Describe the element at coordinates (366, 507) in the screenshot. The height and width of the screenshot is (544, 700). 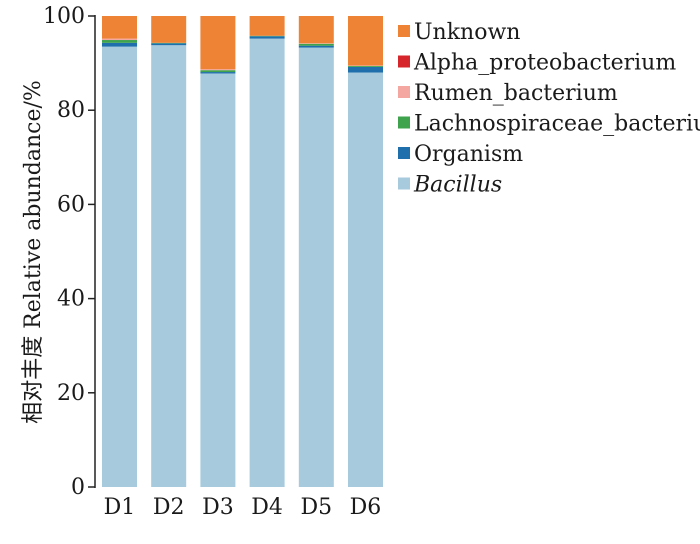
I see `x-tick-label: D6` at that location.